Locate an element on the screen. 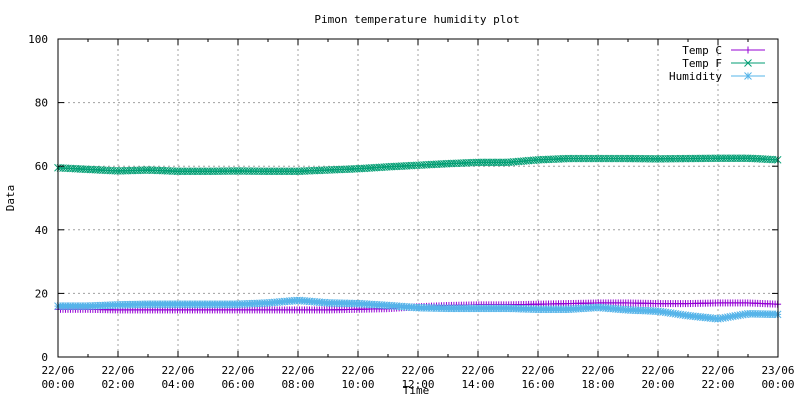  x-tick-label-time: 20:00 is located at coordinates (657, 384).